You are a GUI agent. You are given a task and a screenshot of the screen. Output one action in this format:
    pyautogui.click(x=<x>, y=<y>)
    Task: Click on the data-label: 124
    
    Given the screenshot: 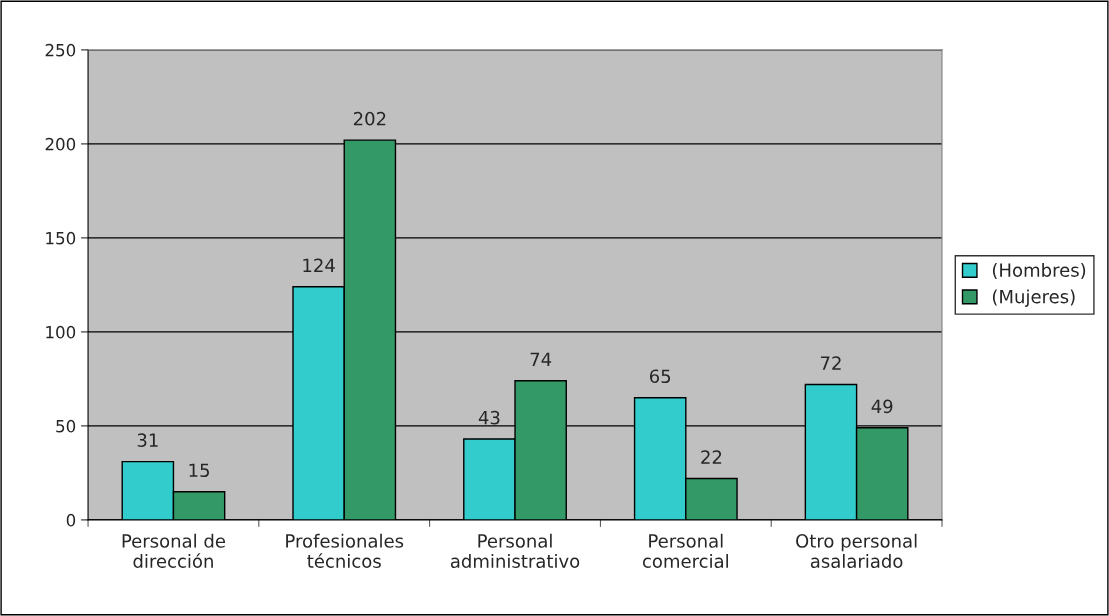 What is the action you would take?
    pyautogui.click(x=319, y=265)
    